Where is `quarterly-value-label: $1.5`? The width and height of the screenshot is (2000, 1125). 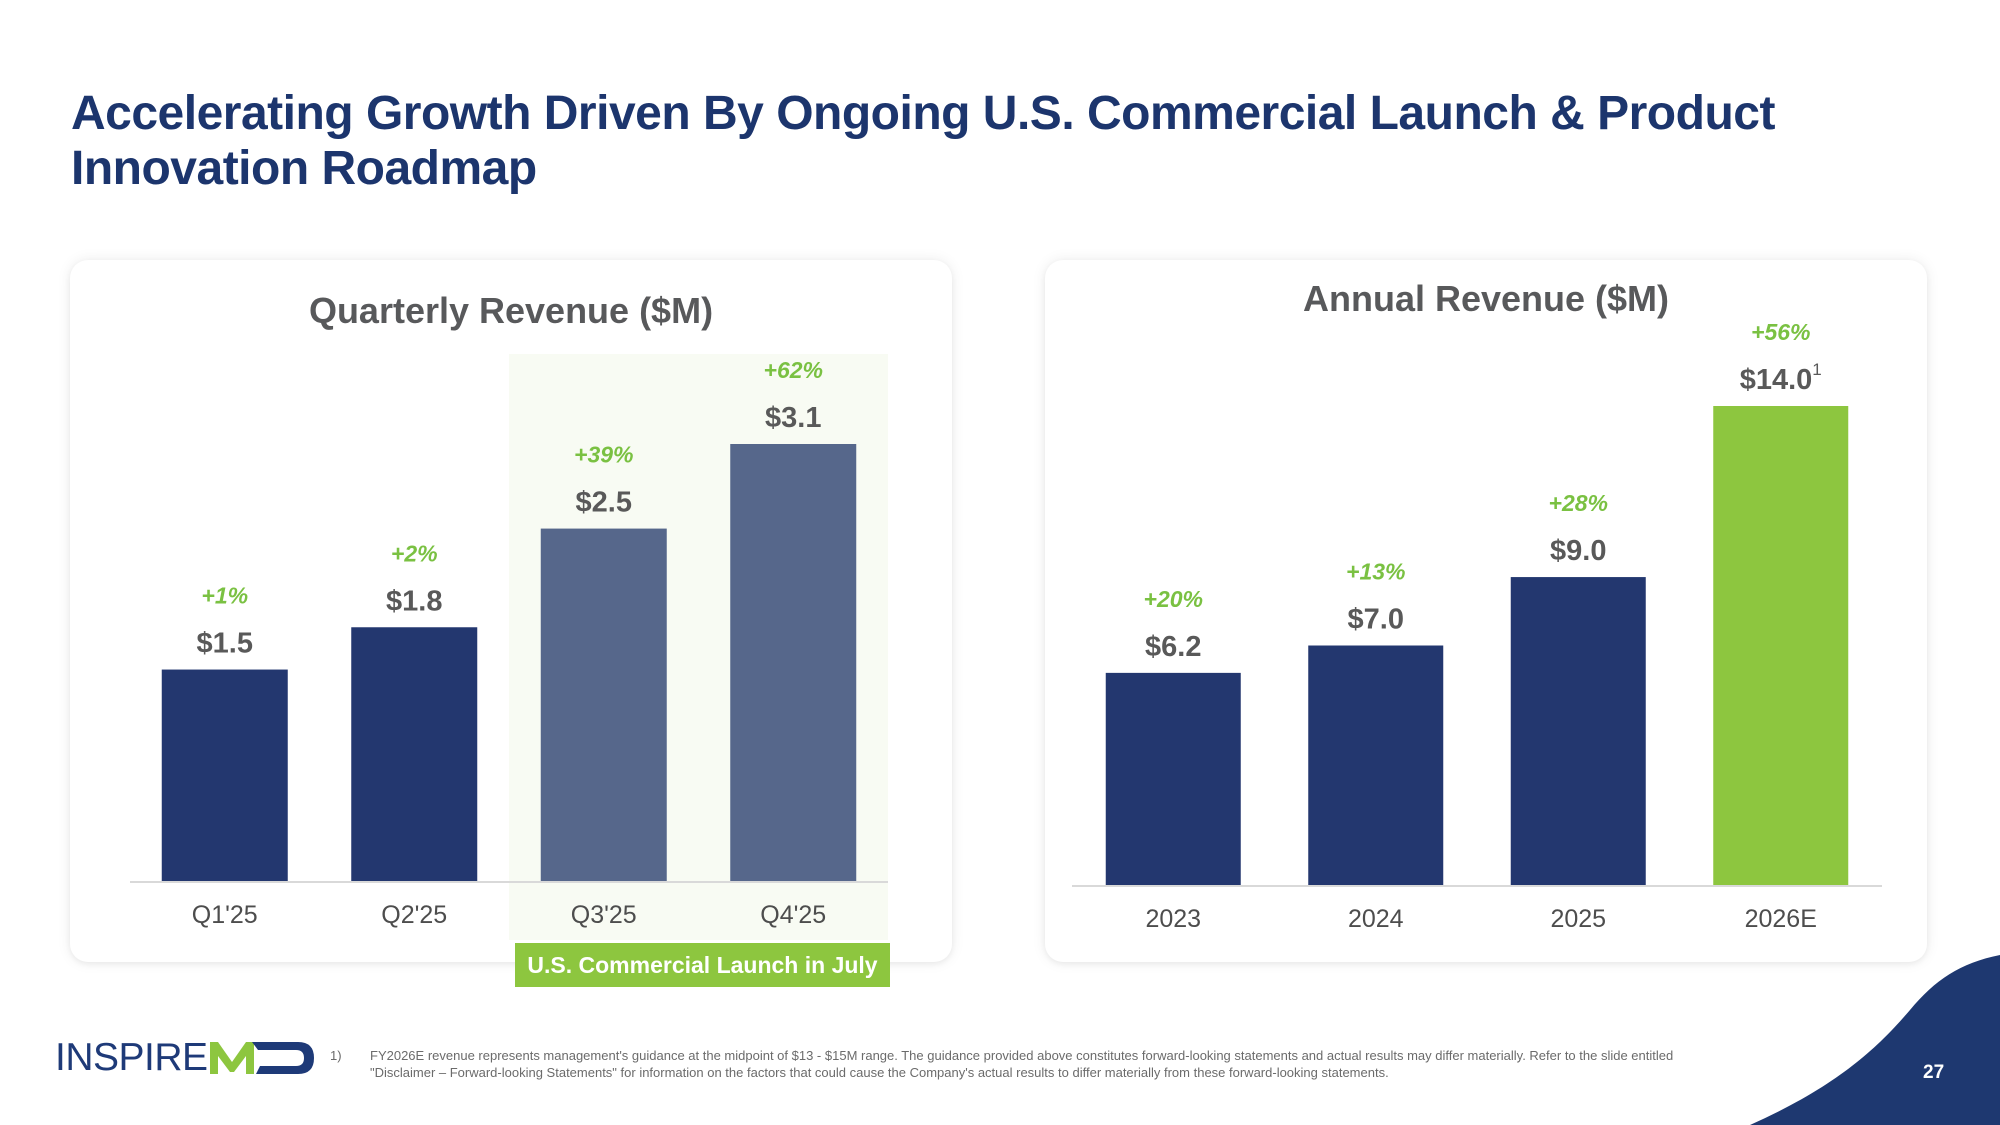 quarterly-value-label: $1.5 is located at coordinates (225, 644).